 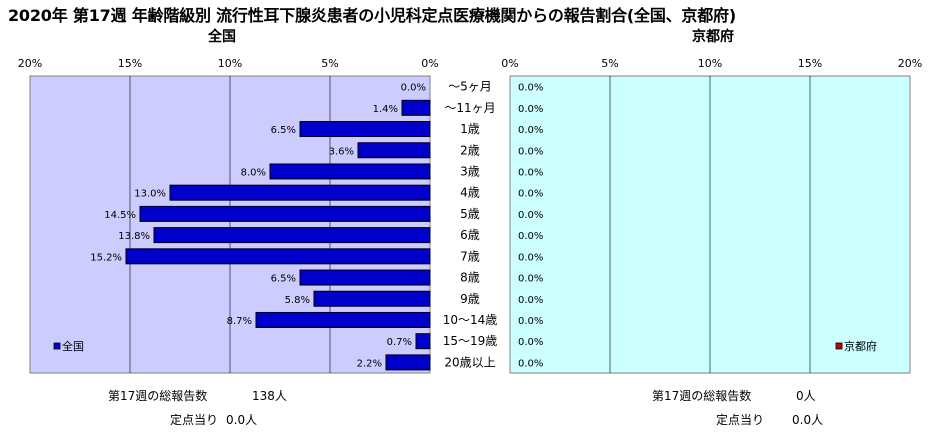 What do you see at coordinates (73, 346) in the screenshot?
I see `national-legend-label: 全国` at bounding box center [73, 346].